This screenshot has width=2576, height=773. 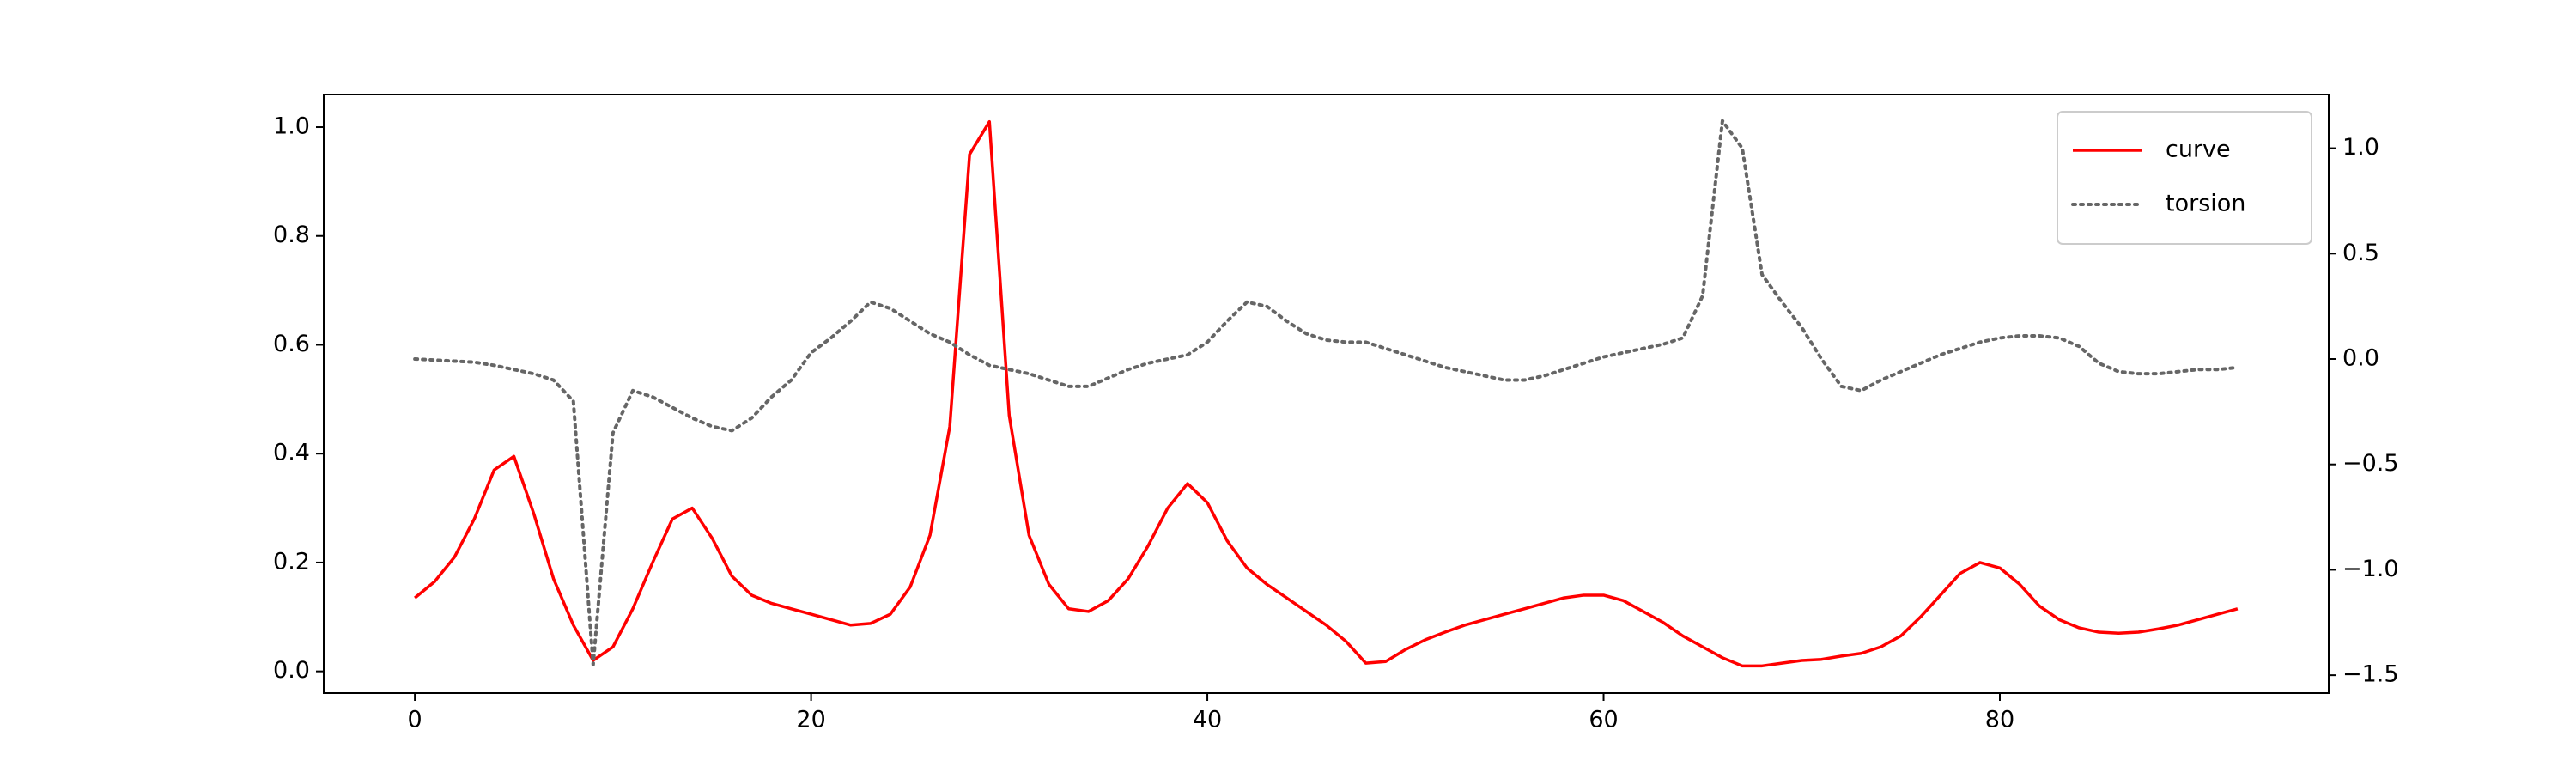 I want to click on y2-tick-label: 1.0, so click(x=2361, y=147).